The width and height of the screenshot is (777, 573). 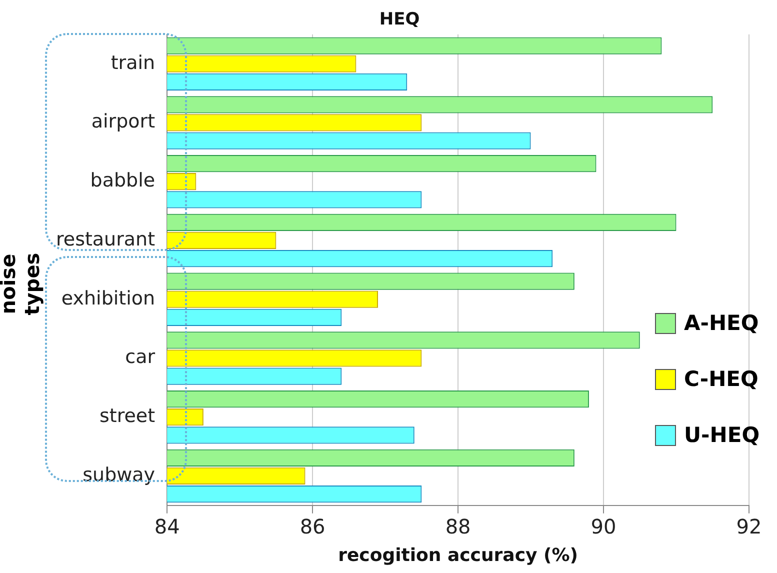 I want to click on x-tick-label: 90, so click(x=603, y=526).